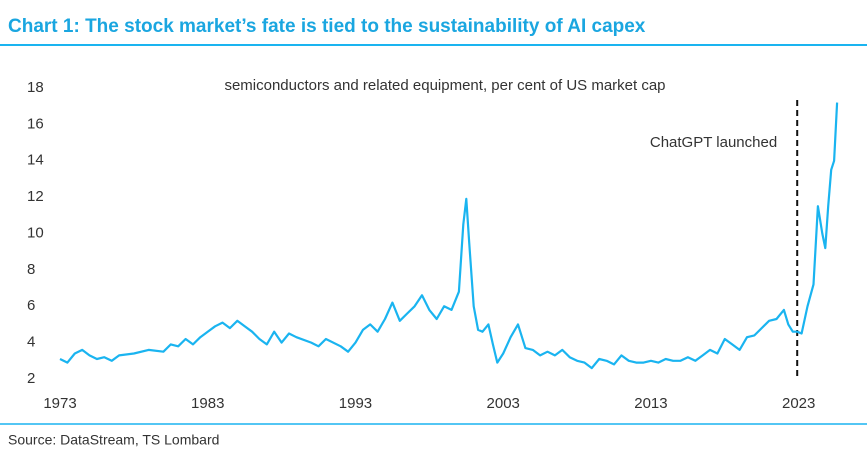 The height and width of the screenshot is (456, 867). Describe the element at coordinates (35, 232) in the screenshot. I see `y-tick-label: 10` at that location.